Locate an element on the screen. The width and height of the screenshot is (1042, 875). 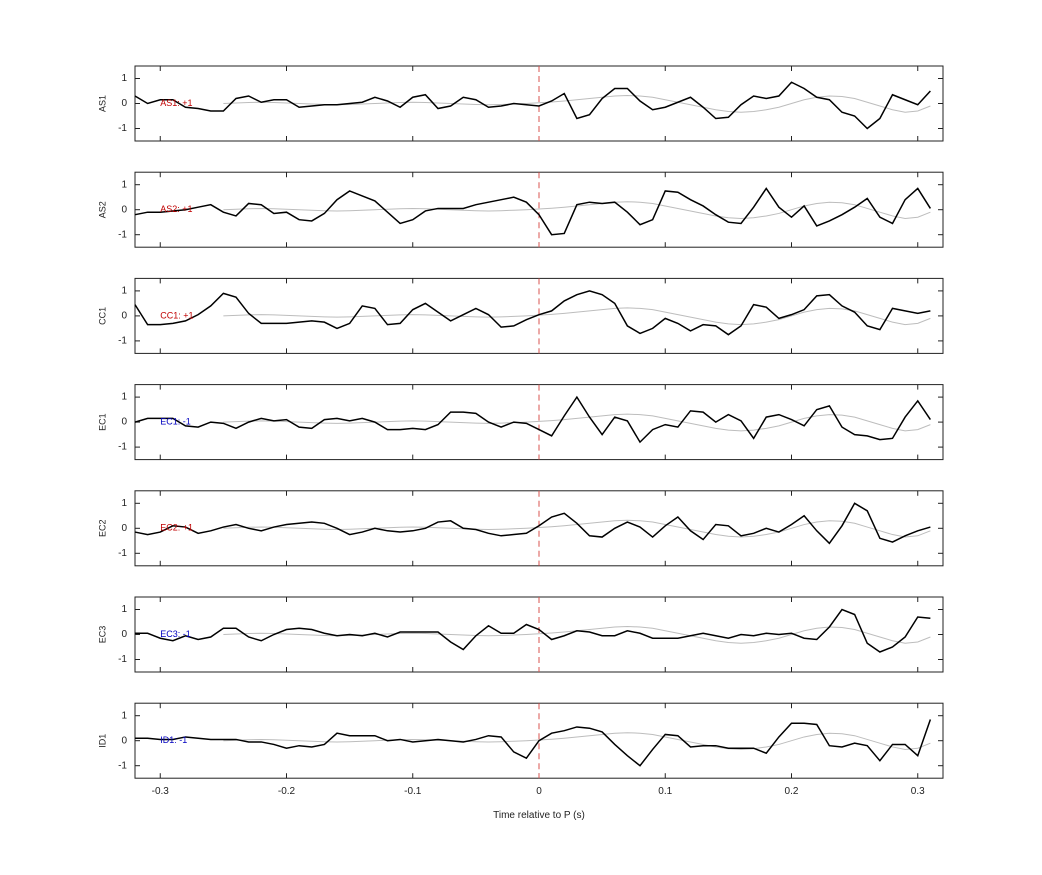
subplot: -1 0 1 CC1: +1 CC1 is located at coordinates (520, 315).